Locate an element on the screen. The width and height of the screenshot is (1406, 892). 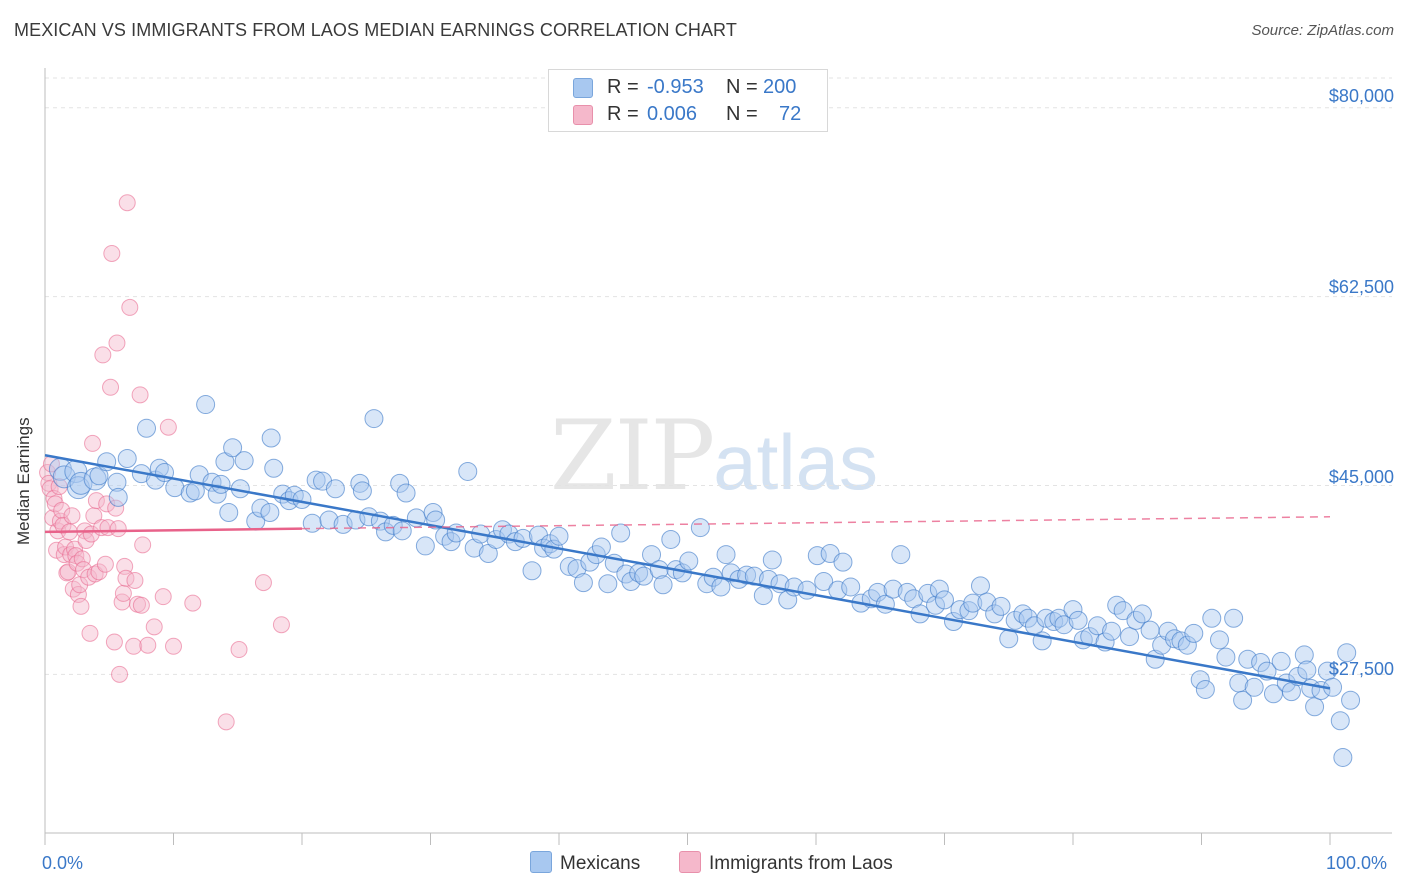
legend-swatch-blue is located at coordinates (583, 88).